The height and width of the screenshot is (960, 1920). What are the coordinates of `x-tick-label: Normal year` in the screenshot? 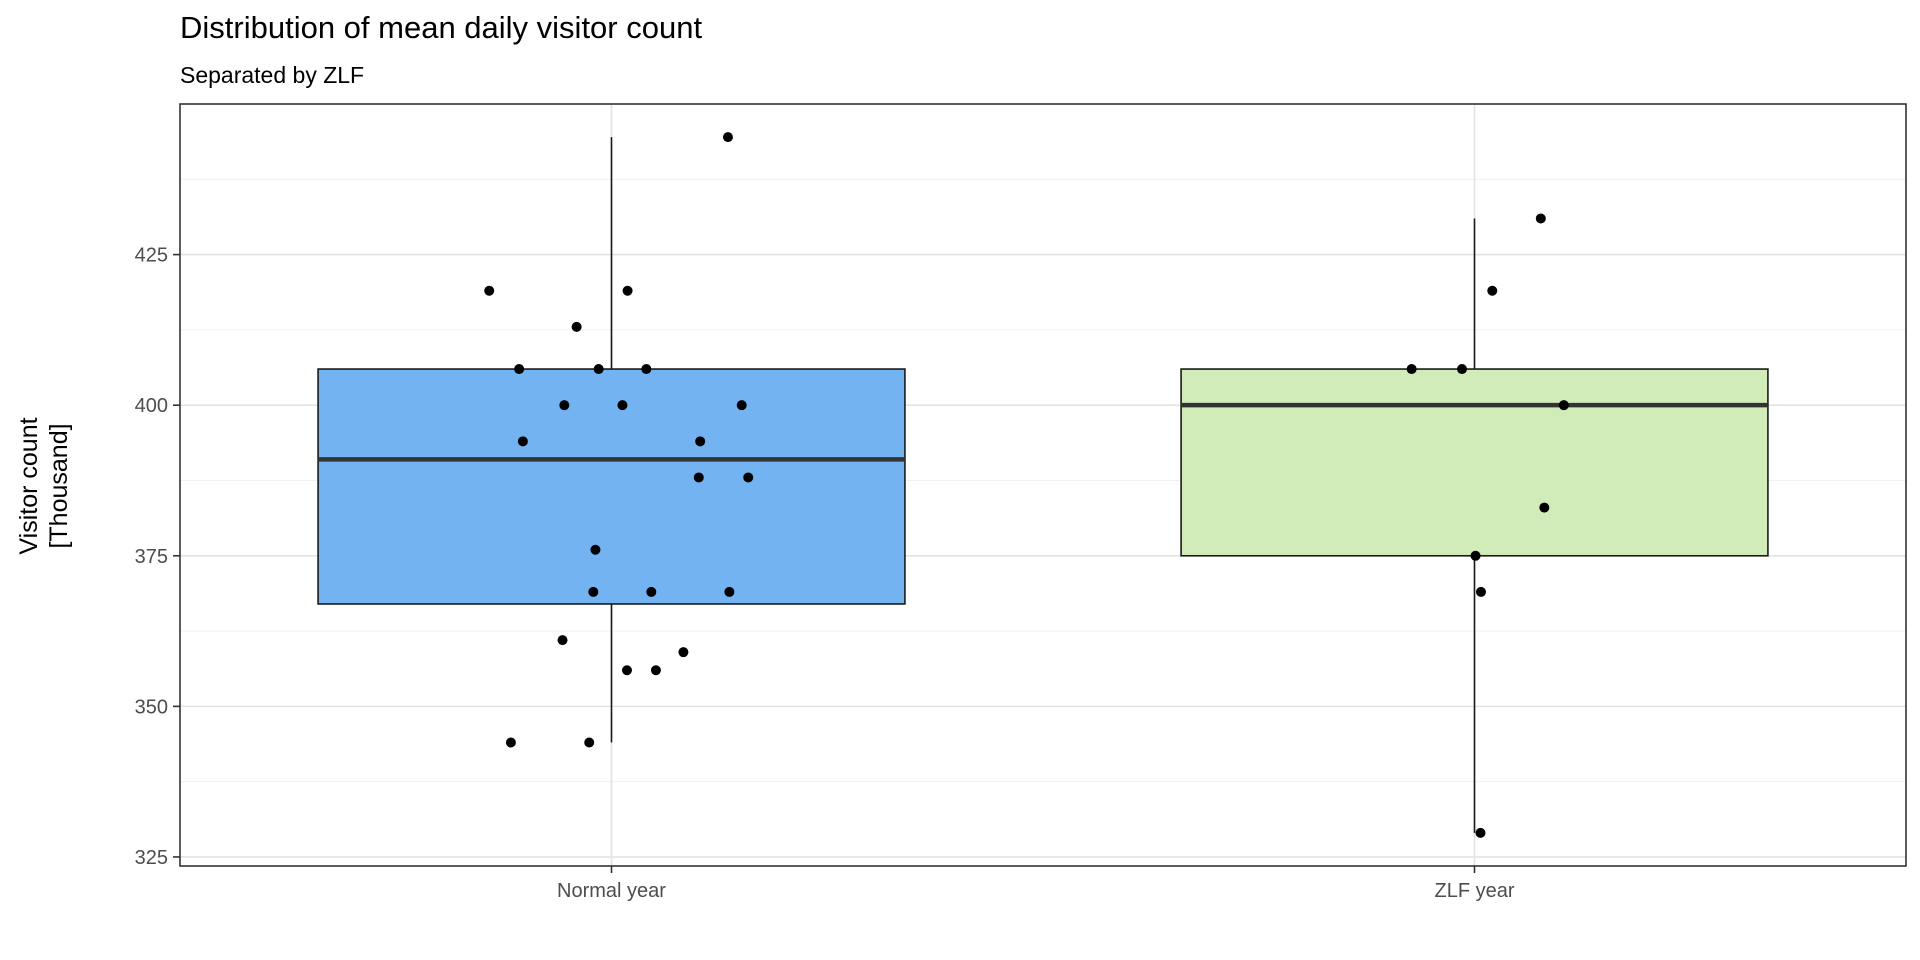 It's located at (611, 891).